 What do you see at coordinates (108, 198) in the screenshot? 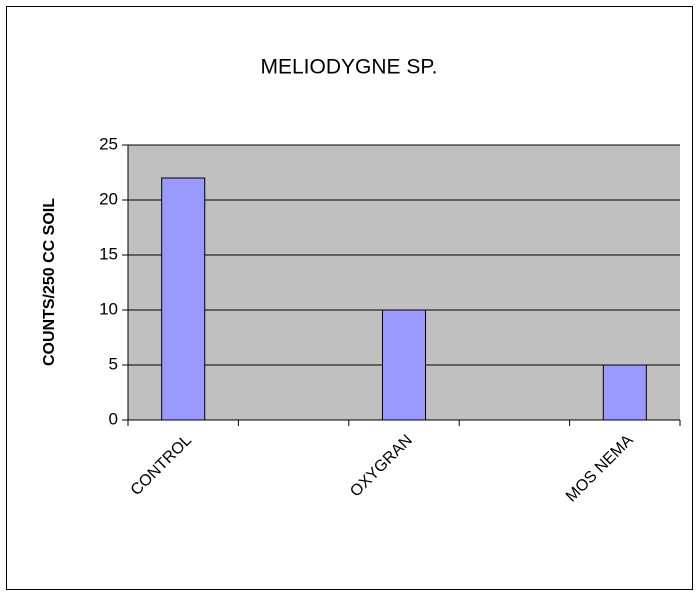
I see `y-tick-label: 20` at bounding box center [108, 198].